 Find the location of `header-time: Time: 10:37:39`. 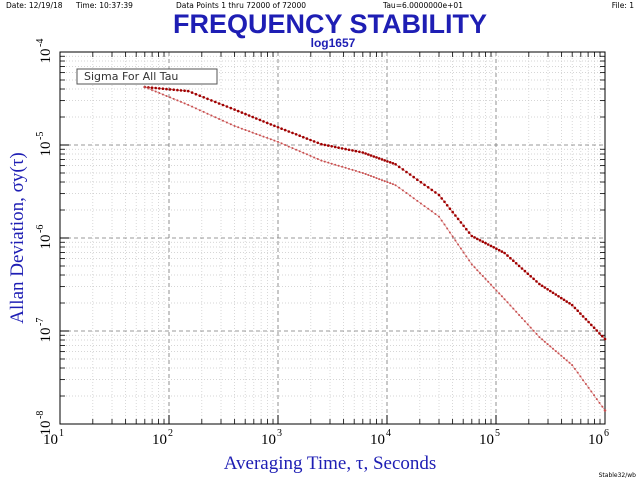

header-time: Time: 10:37:39 is located at coordinates (104, 5).